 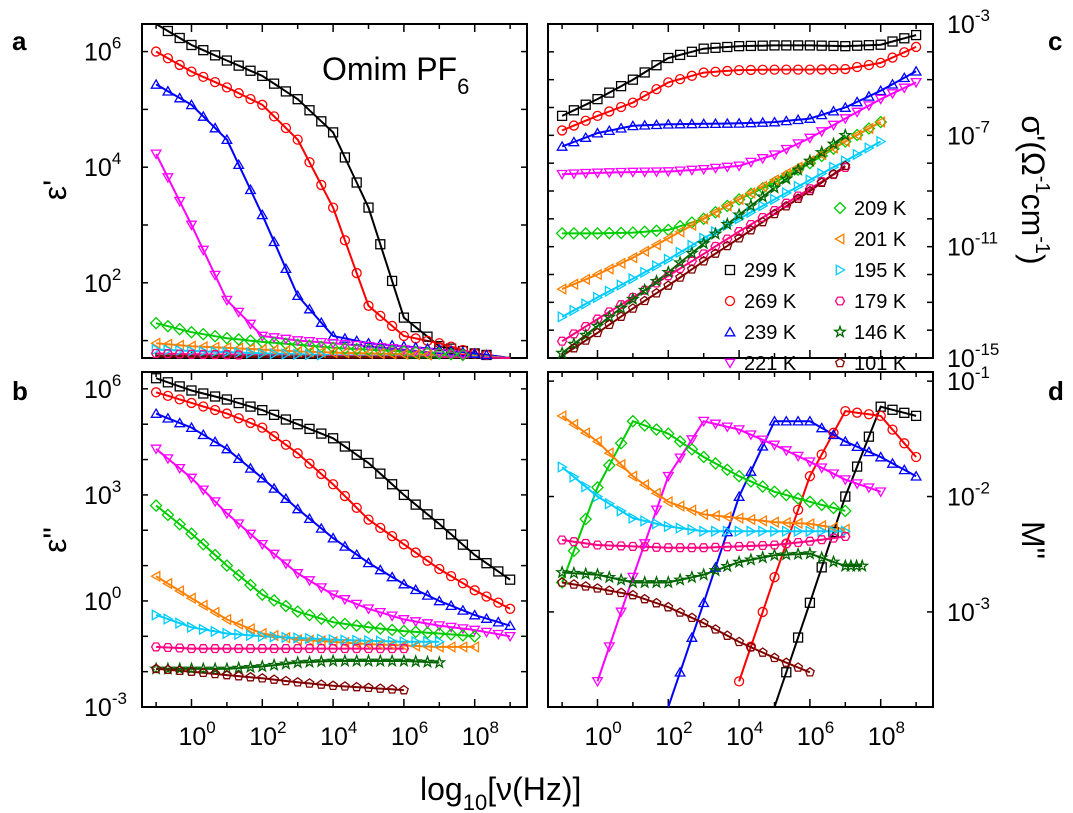 I want to click on panel-b-frame, so click(x=334, y=539).